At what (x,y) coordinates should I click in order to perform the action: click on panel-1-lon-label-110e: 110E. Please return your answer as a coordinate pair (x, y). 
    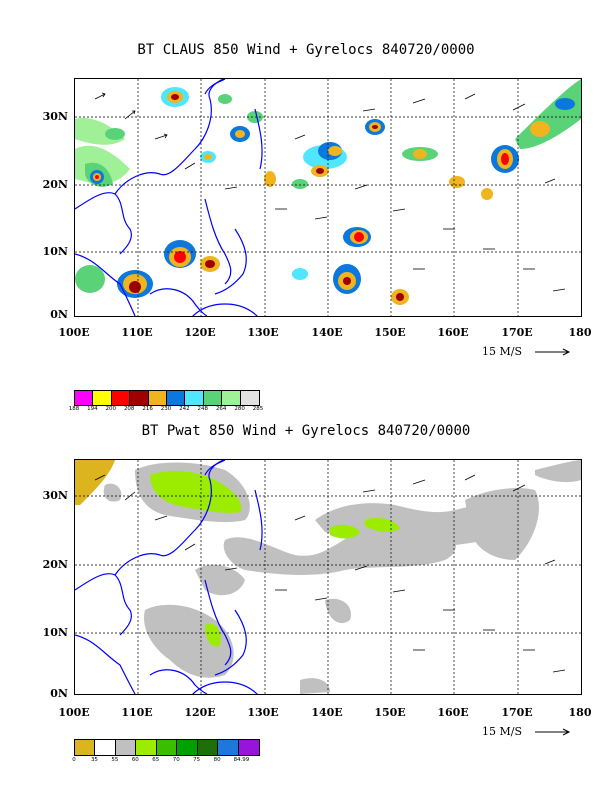
    Looking at the image, I should click on (137, 332).